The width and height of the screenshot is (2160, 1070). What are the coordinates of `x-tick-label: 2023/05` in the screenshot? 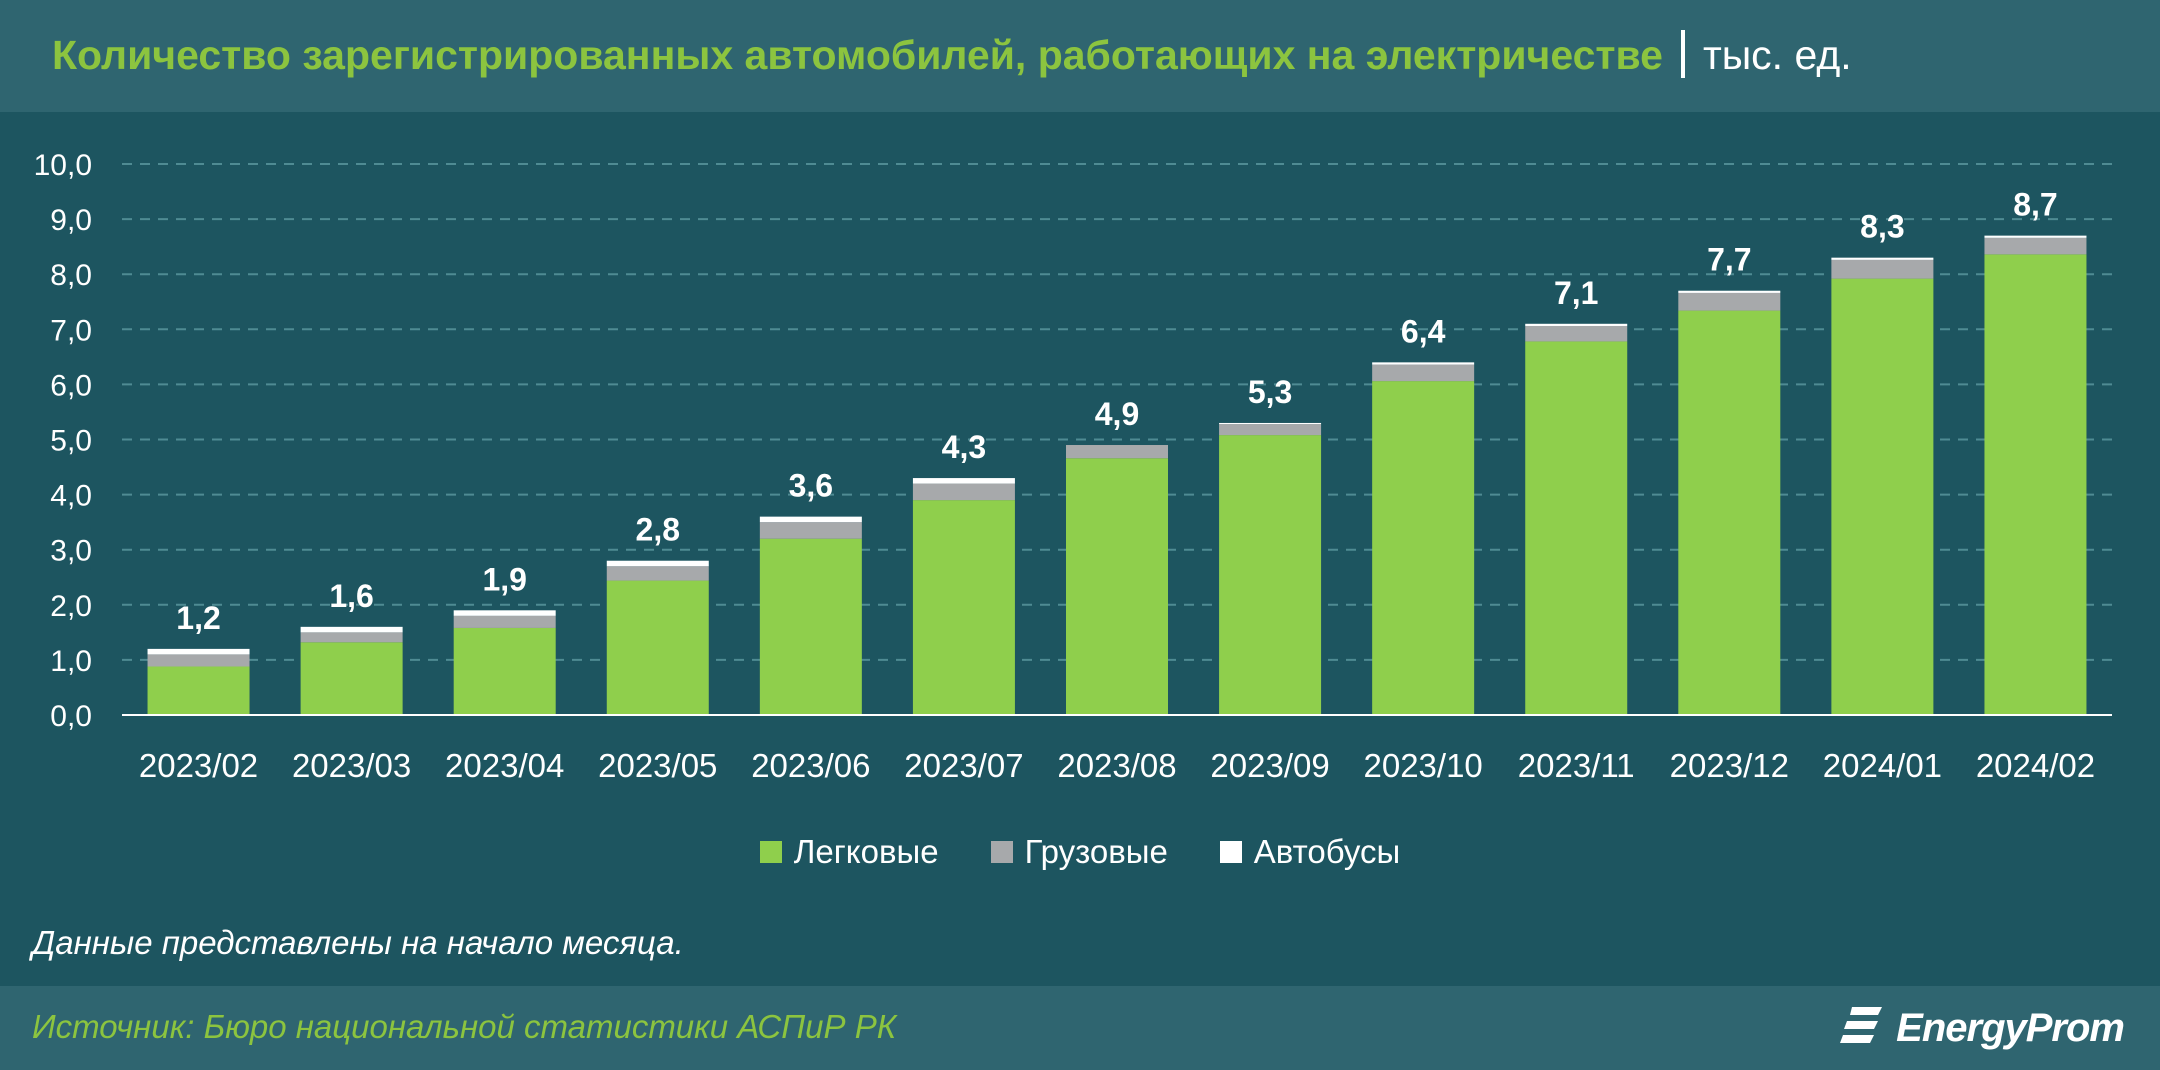 It's located at (657, 765).